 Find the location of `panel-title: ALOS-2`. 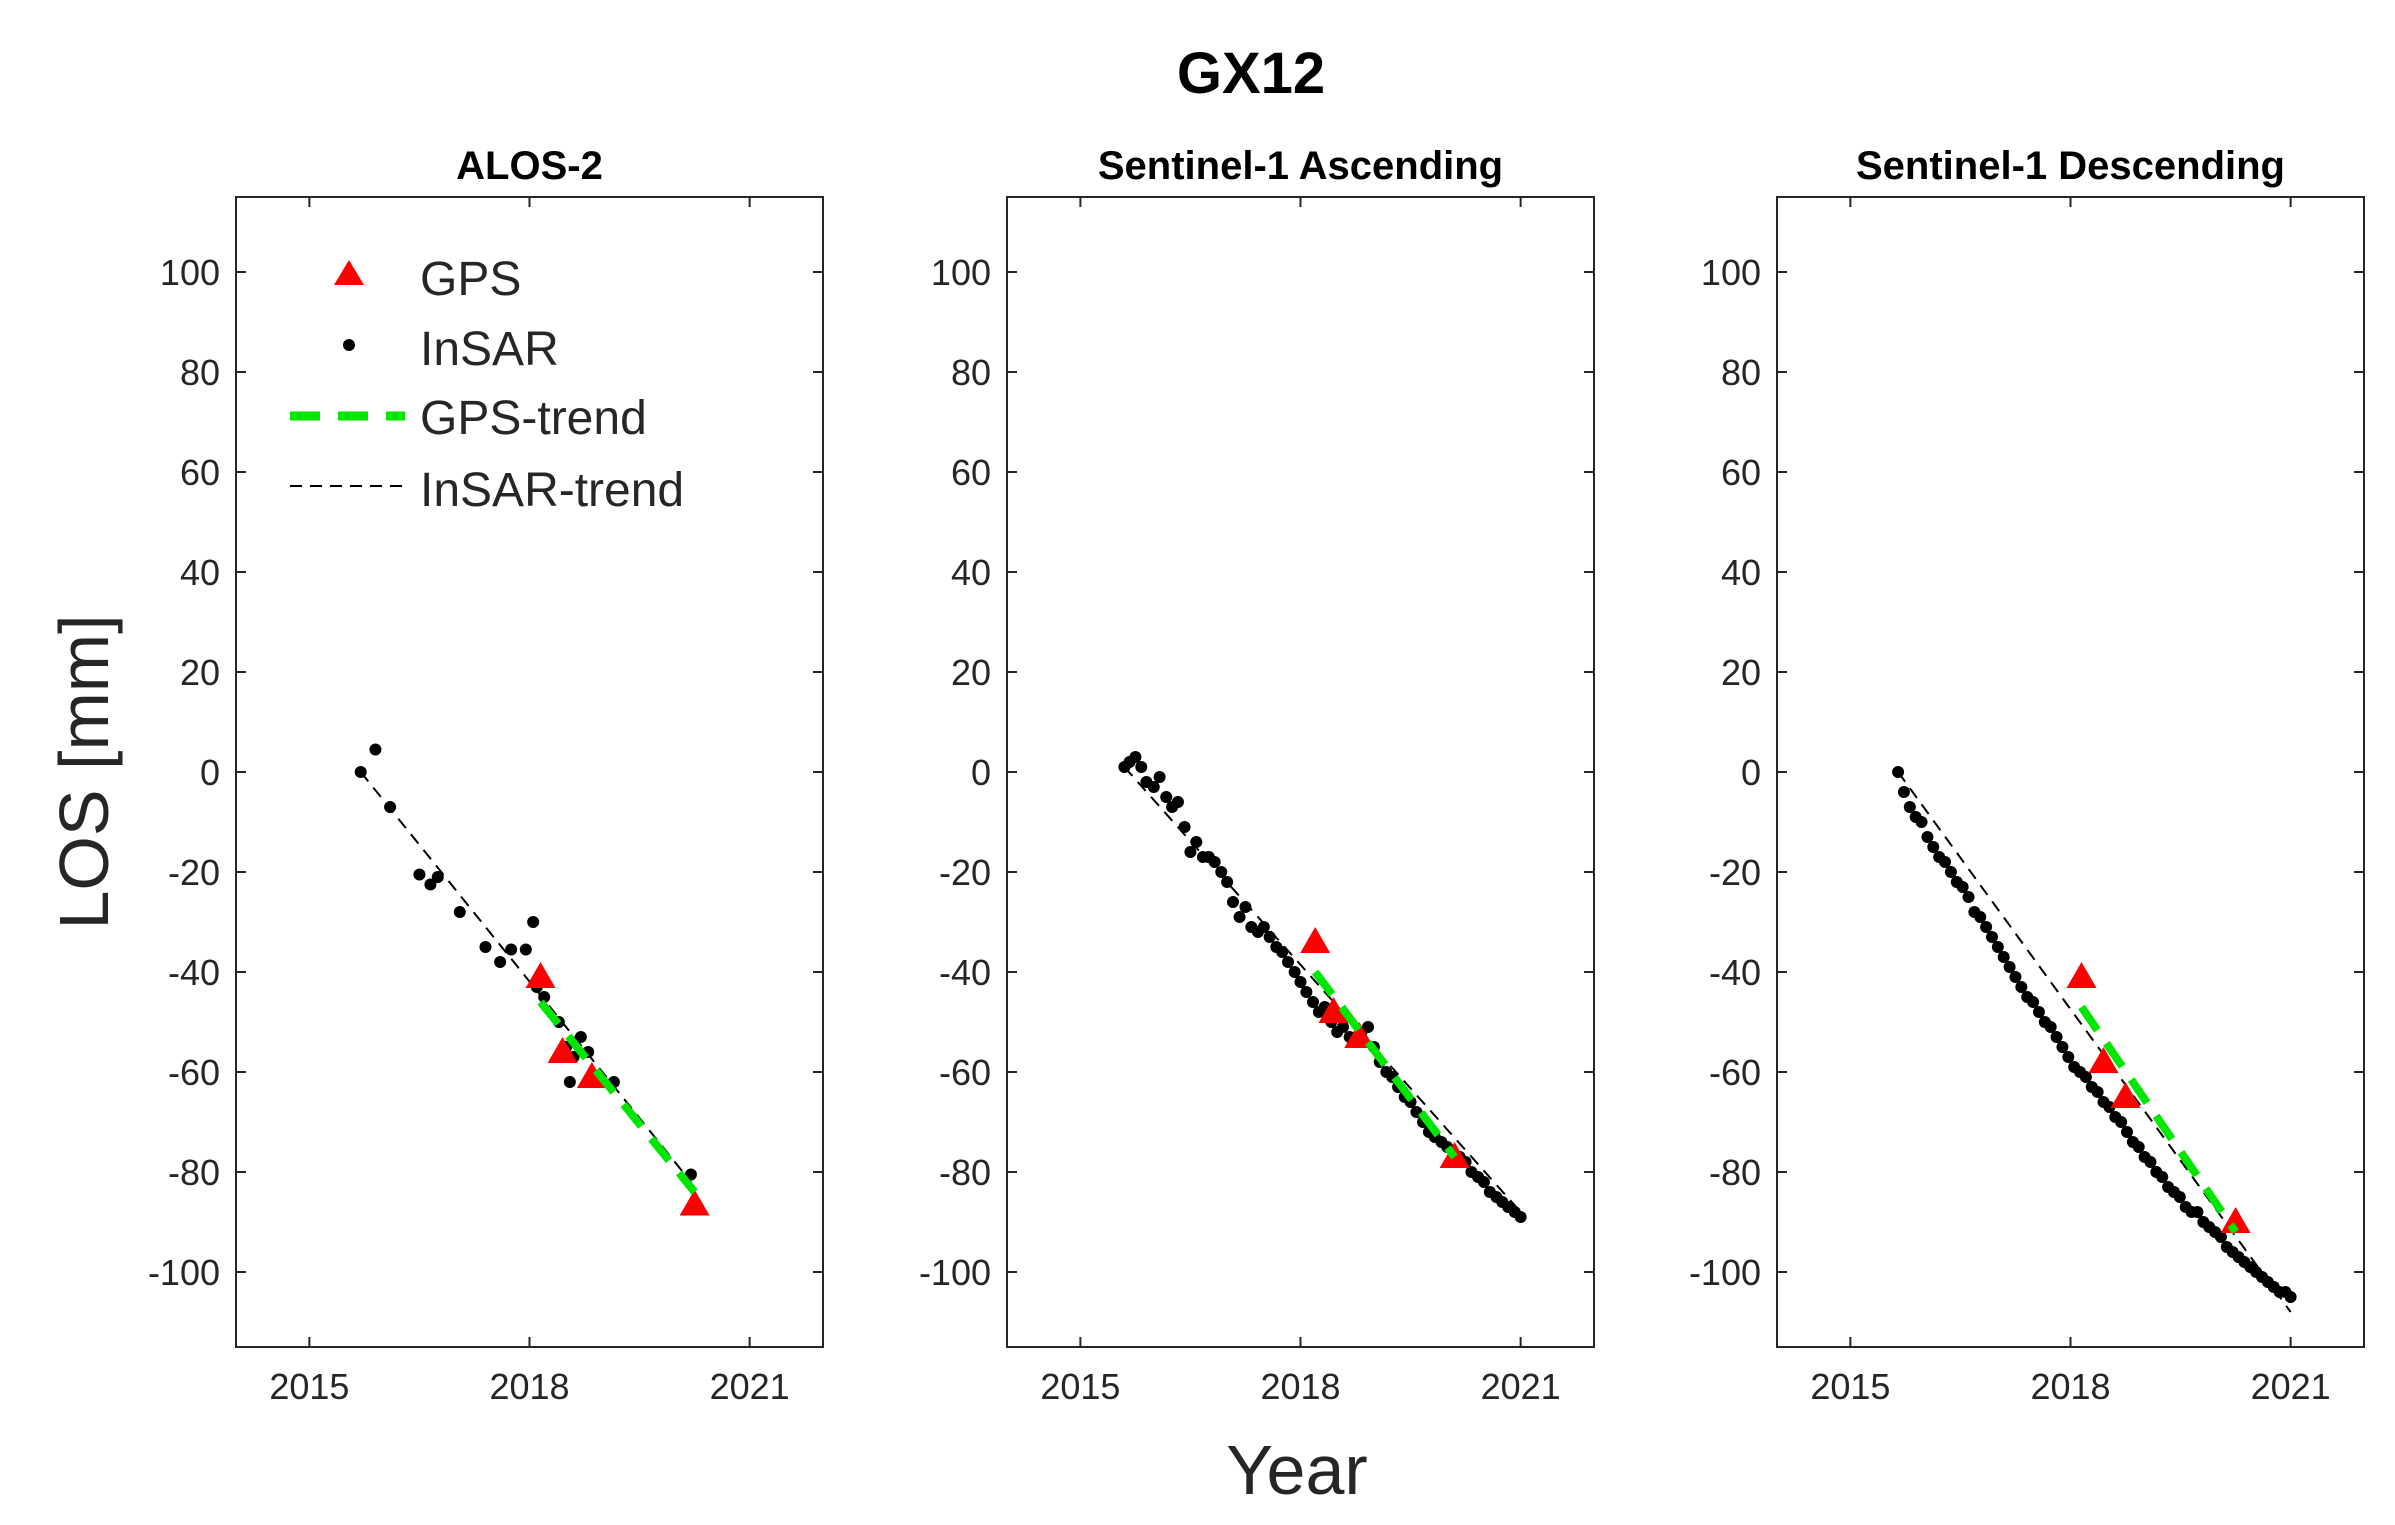

panel-title: ALOS-2 is located at coordinates (529, 166).